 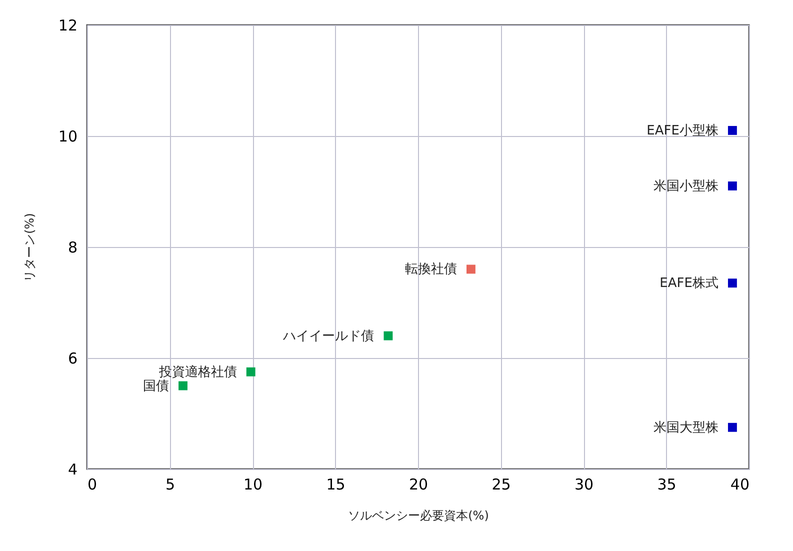 What do you see at coordinates (336, 485) in the screenshot?
I see `x-tick-label: 15` at bounding box center [336, 485].